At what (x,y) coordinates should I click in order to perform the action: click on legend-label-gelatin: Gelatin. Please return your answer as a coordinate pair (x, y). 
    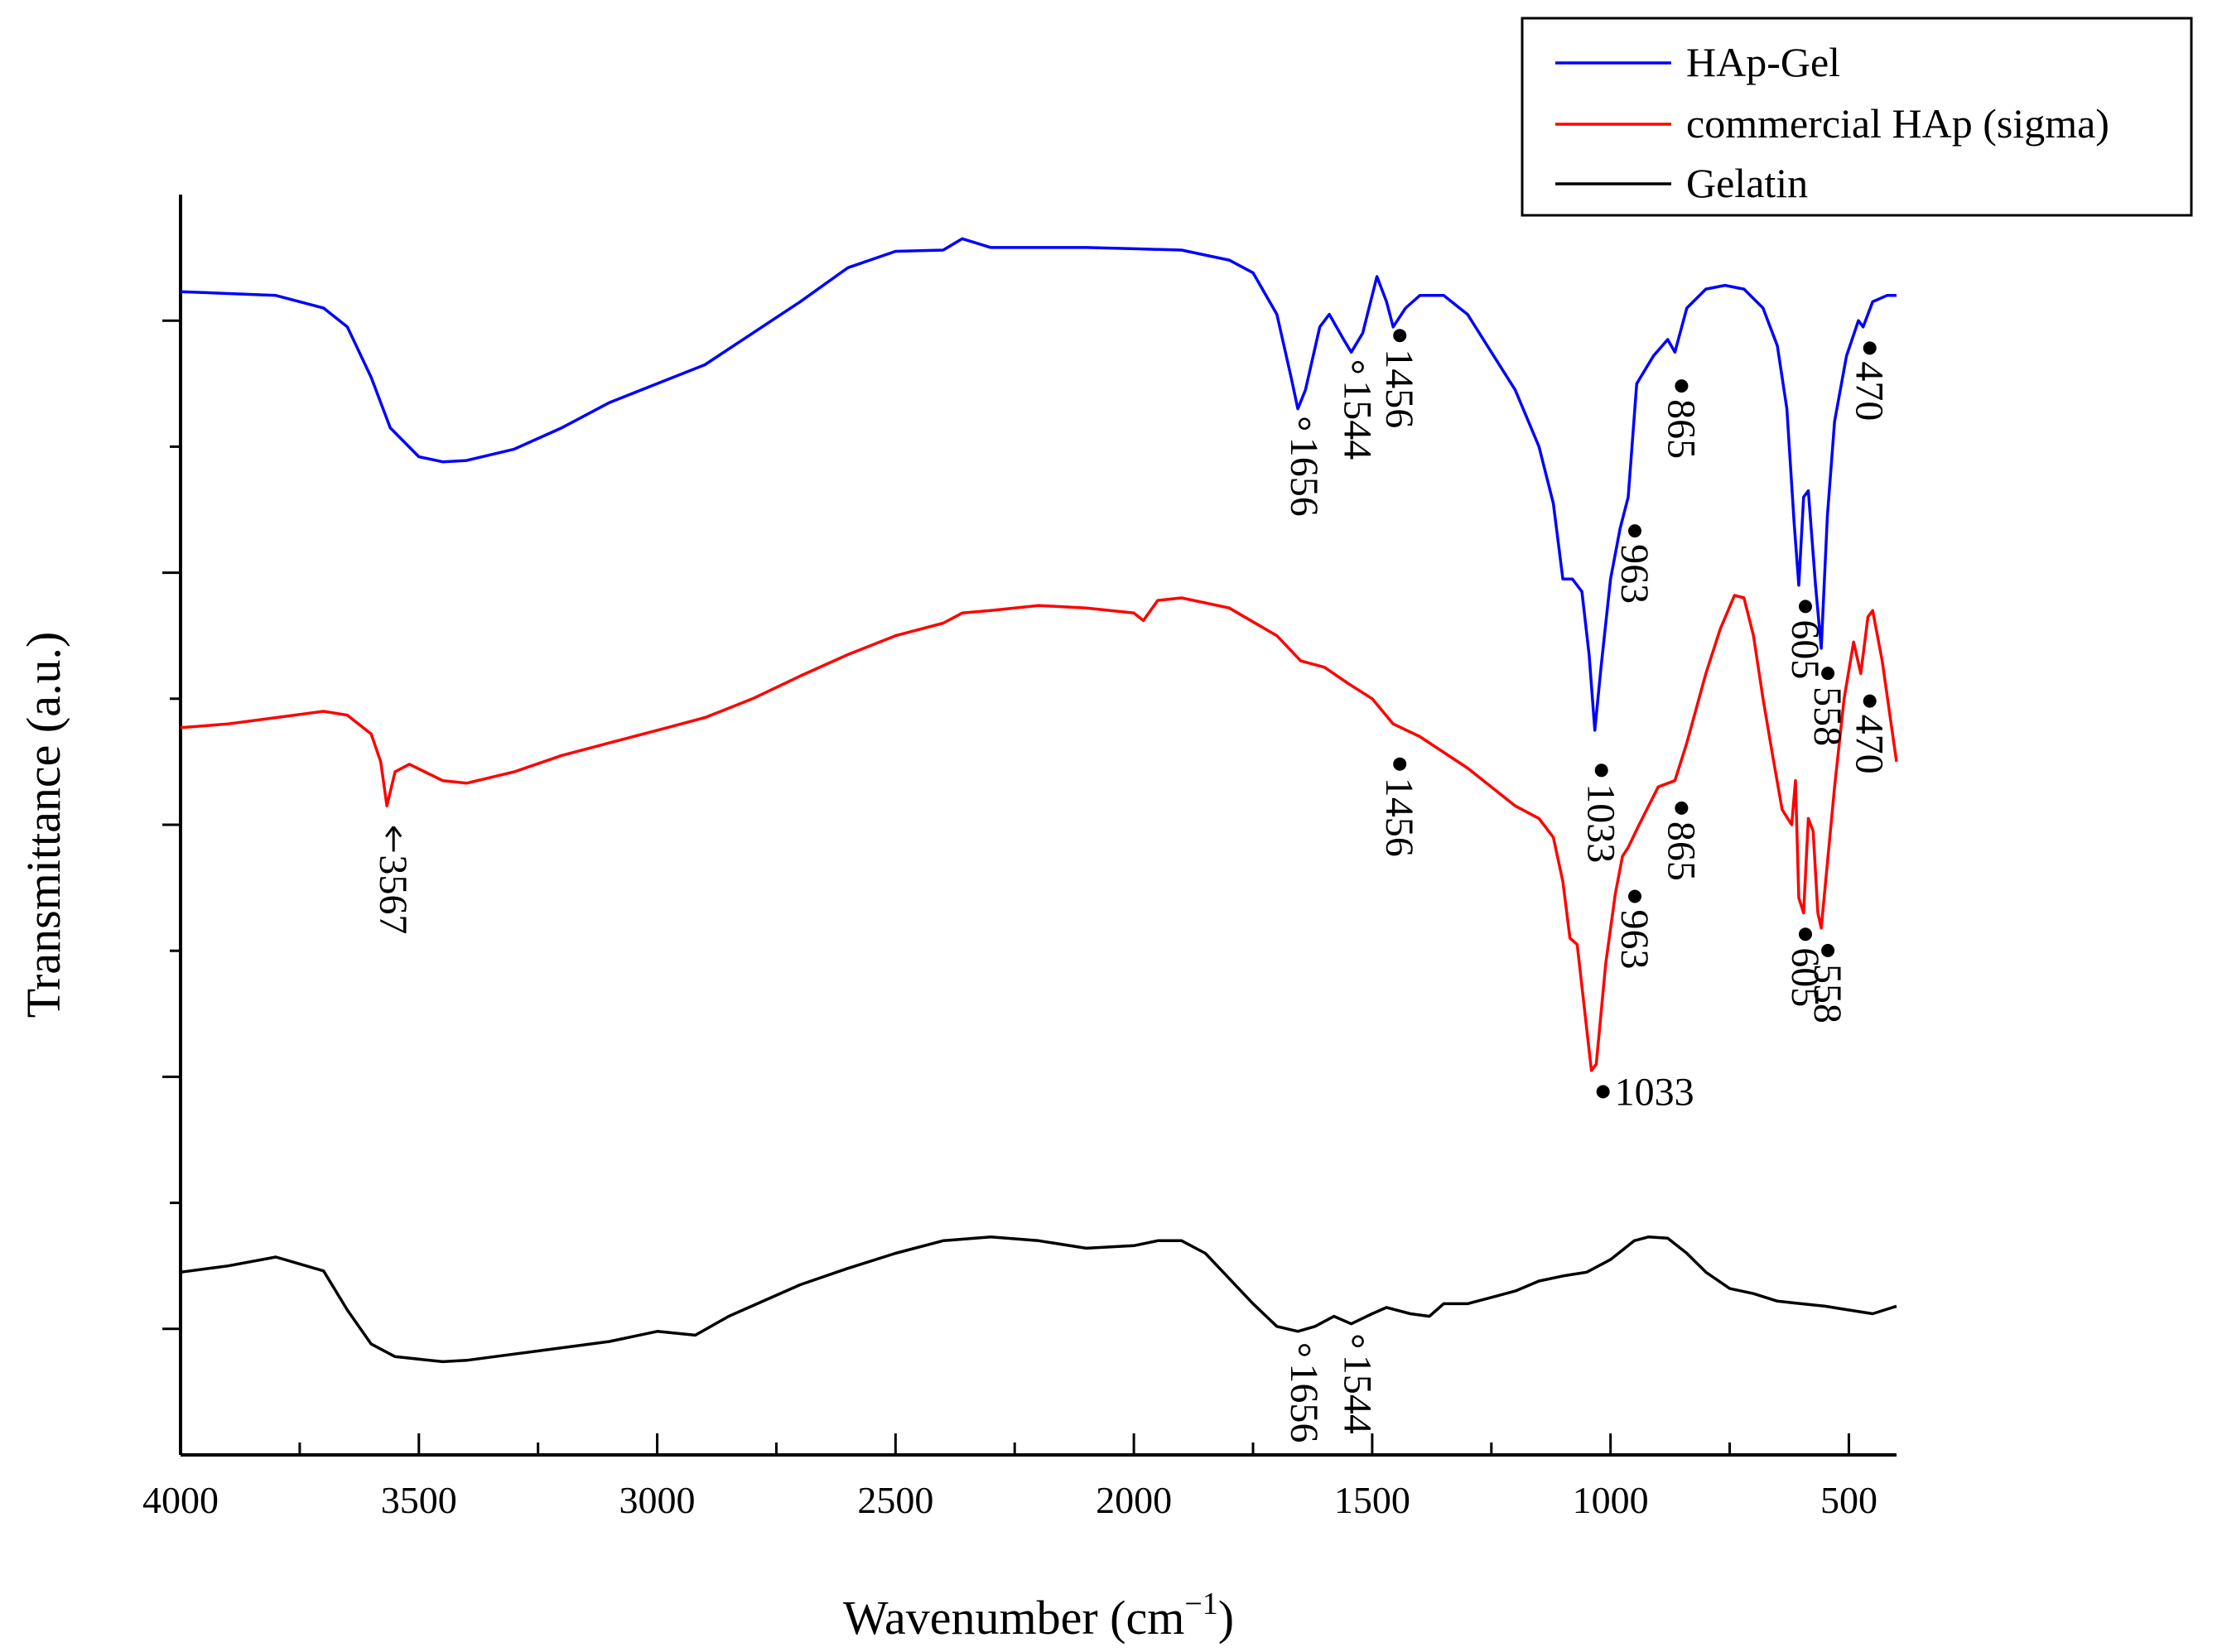
    Looking at the image, I should click on (1747, 183).